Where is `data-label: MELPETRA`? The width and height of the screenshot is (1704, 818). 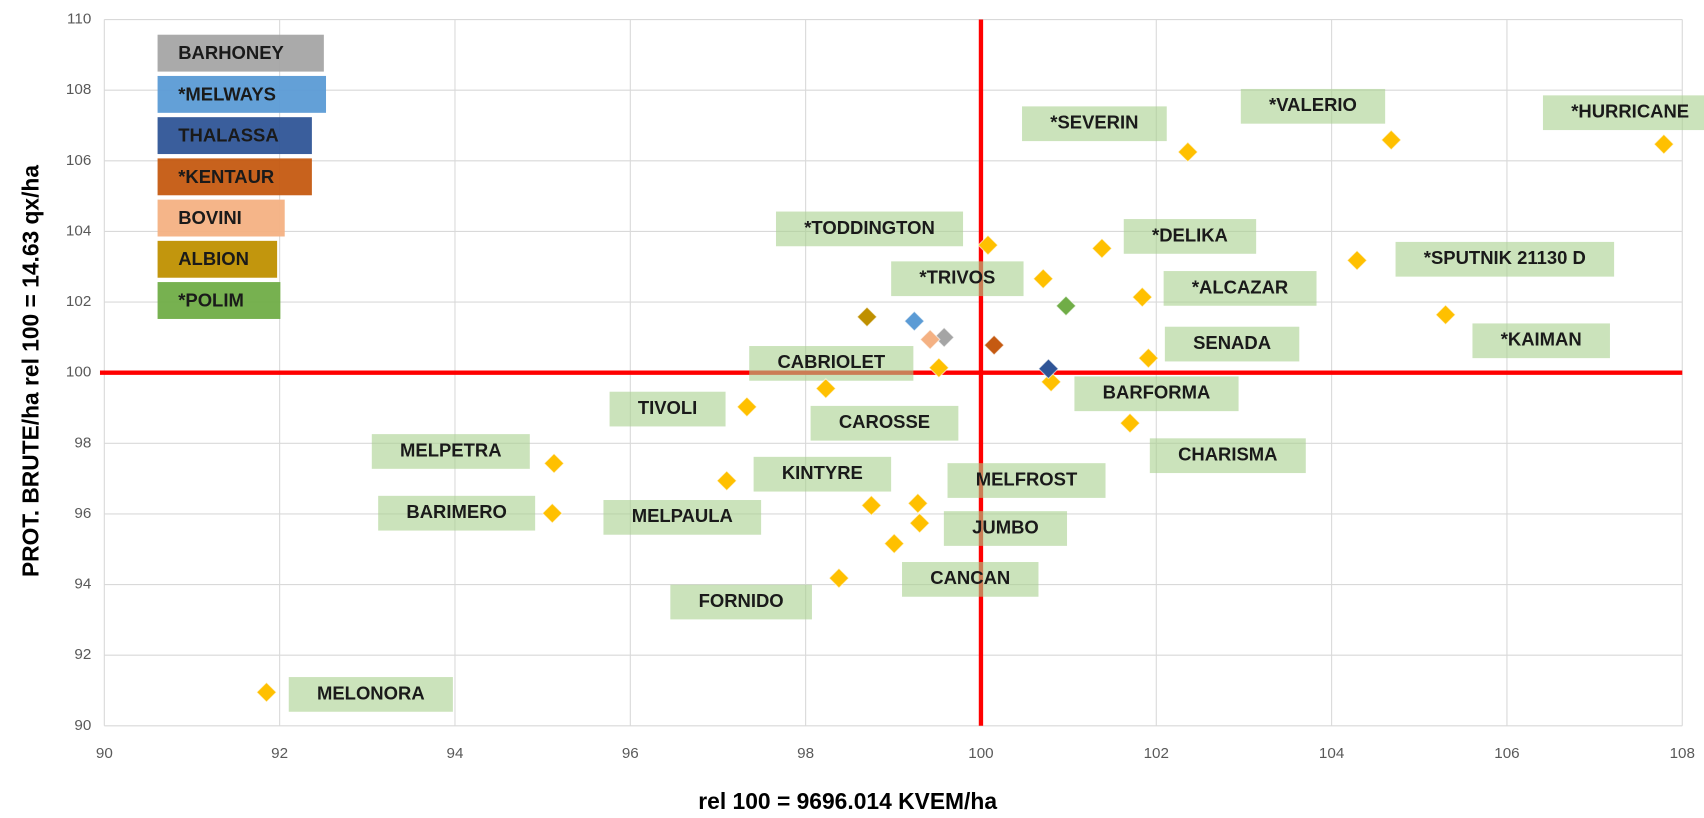
data-label: MELPETRA is located at coordinates (450, 449).